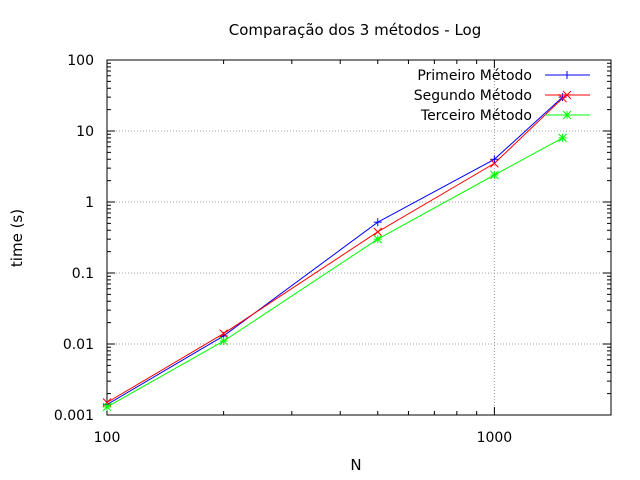  Describe the element at coordinates (89, 203) in the screenshot. I see `y-tick-label: 1` at that location.